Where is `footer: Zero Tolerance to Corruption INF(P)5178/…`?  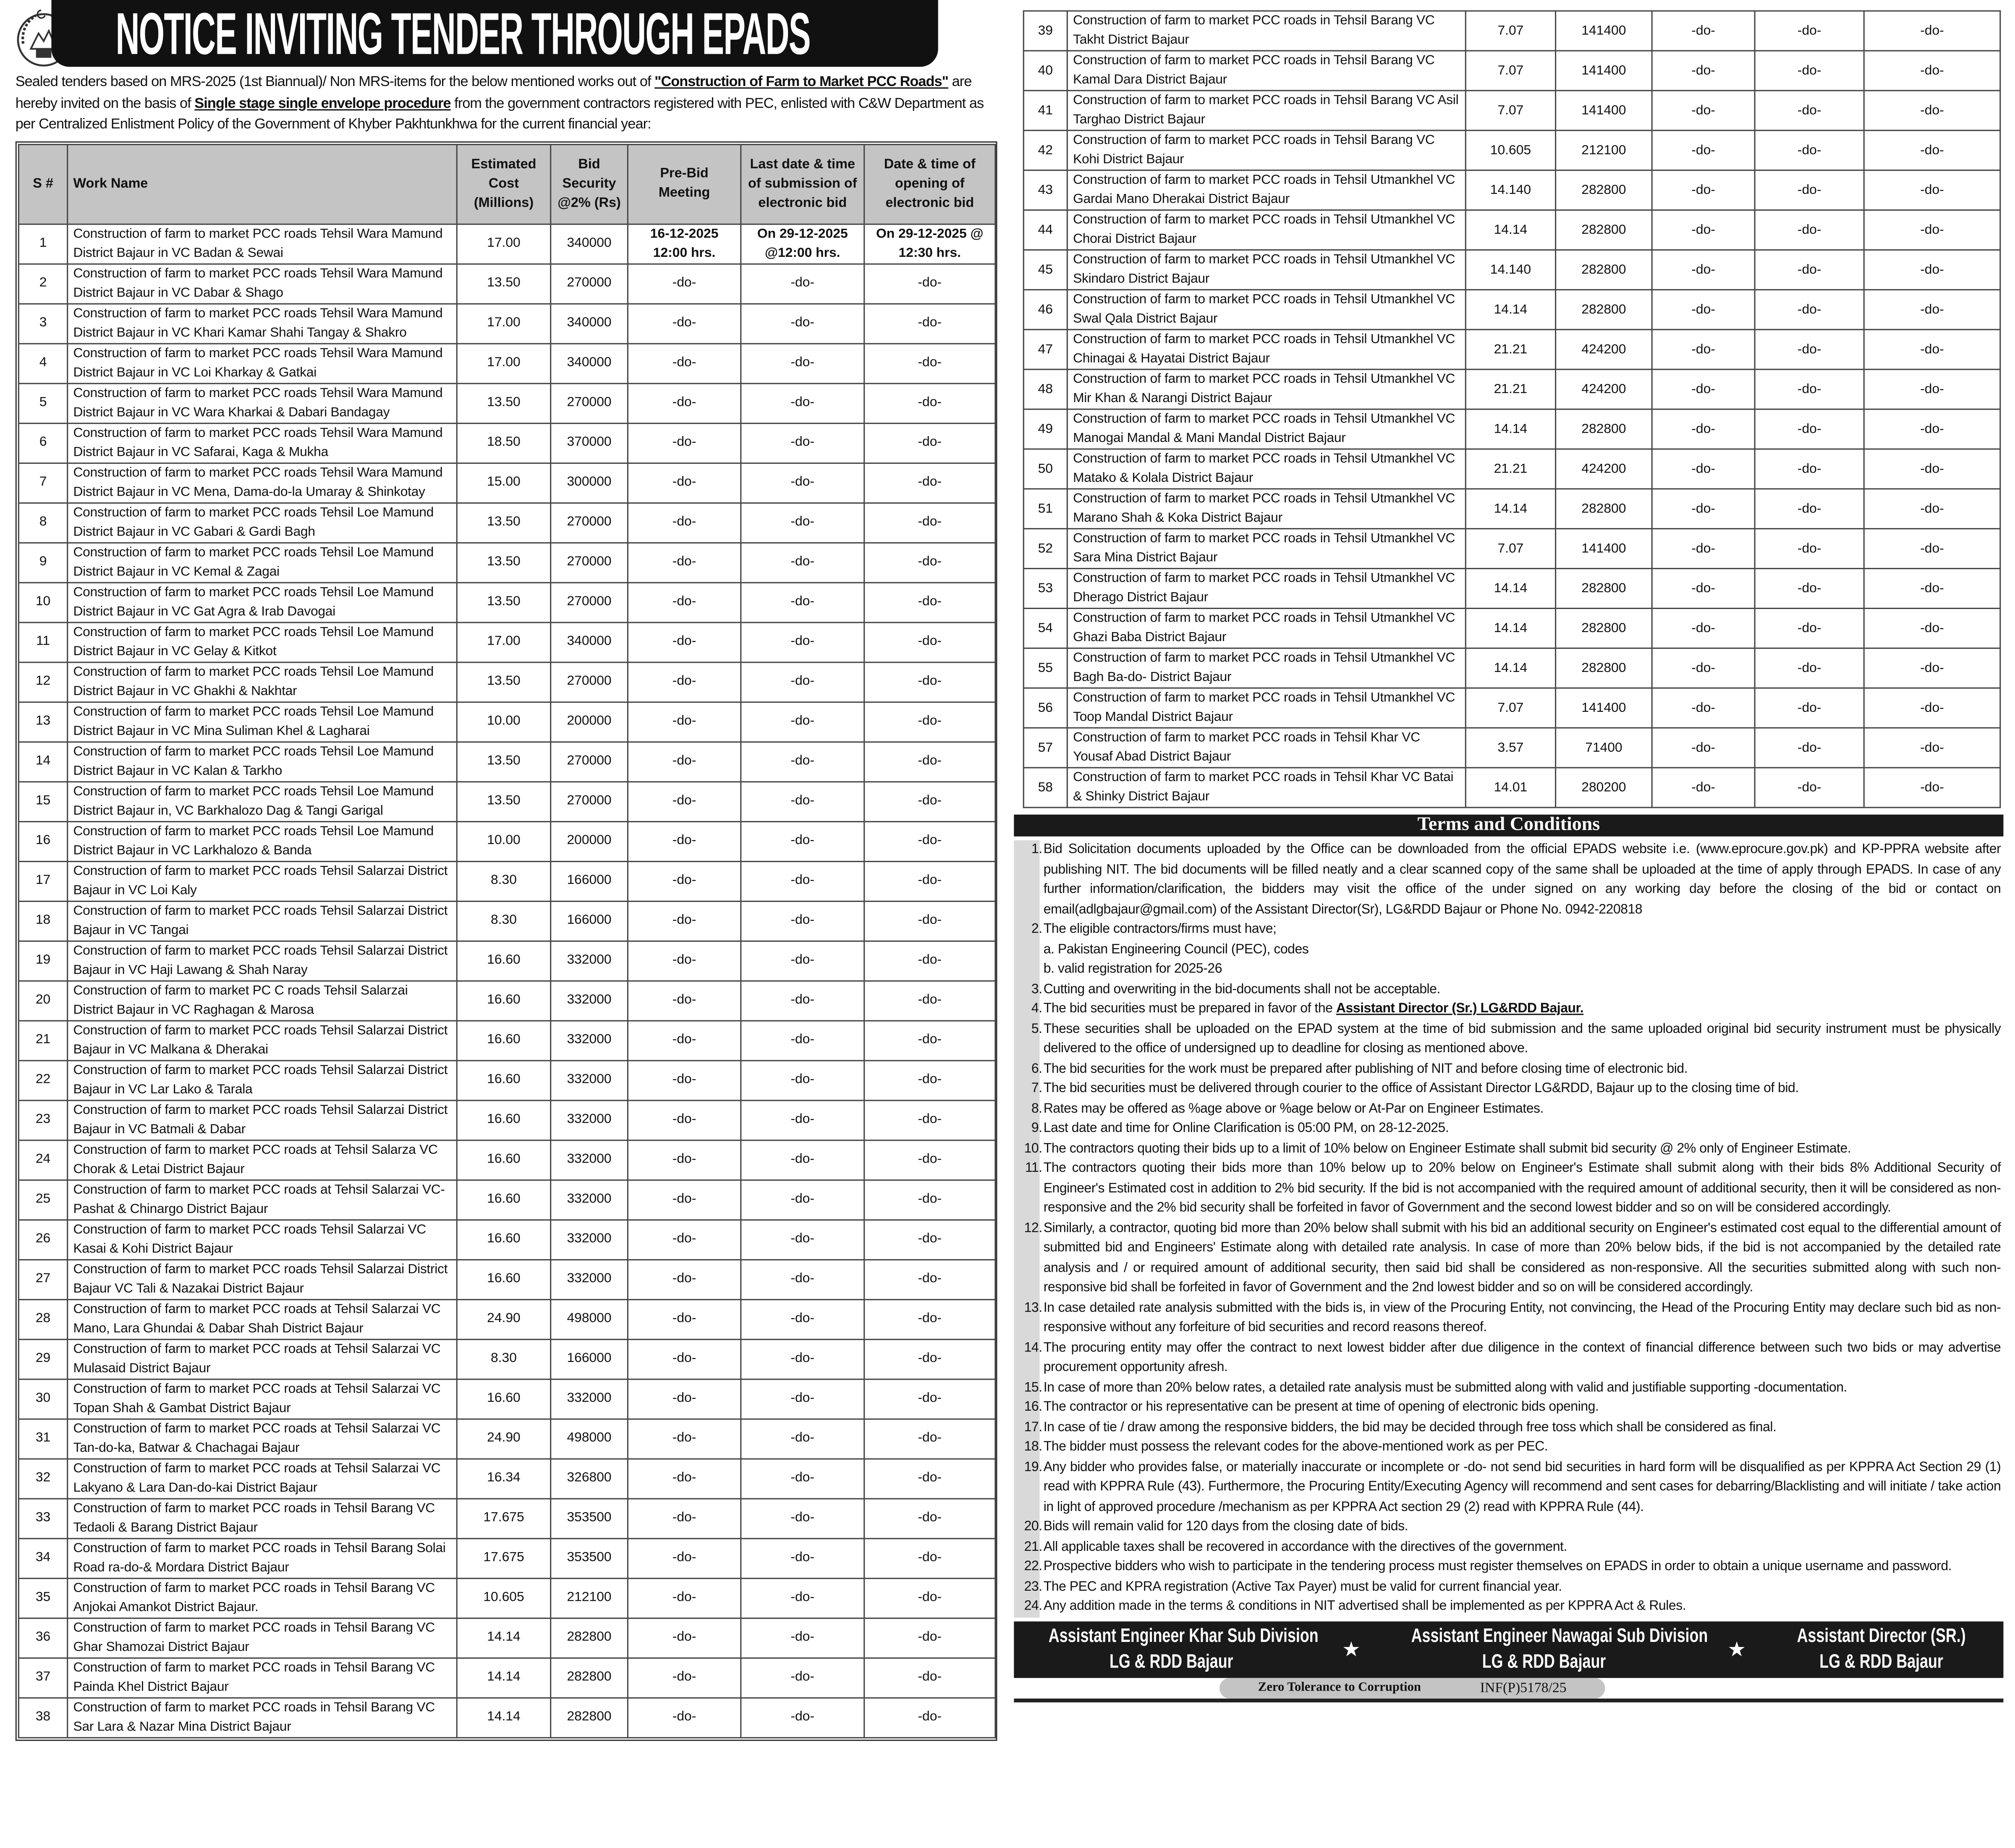 footer: Zero Tolerance to Corruption INF(P)5178/… is located at coordinates (1509, 1690).